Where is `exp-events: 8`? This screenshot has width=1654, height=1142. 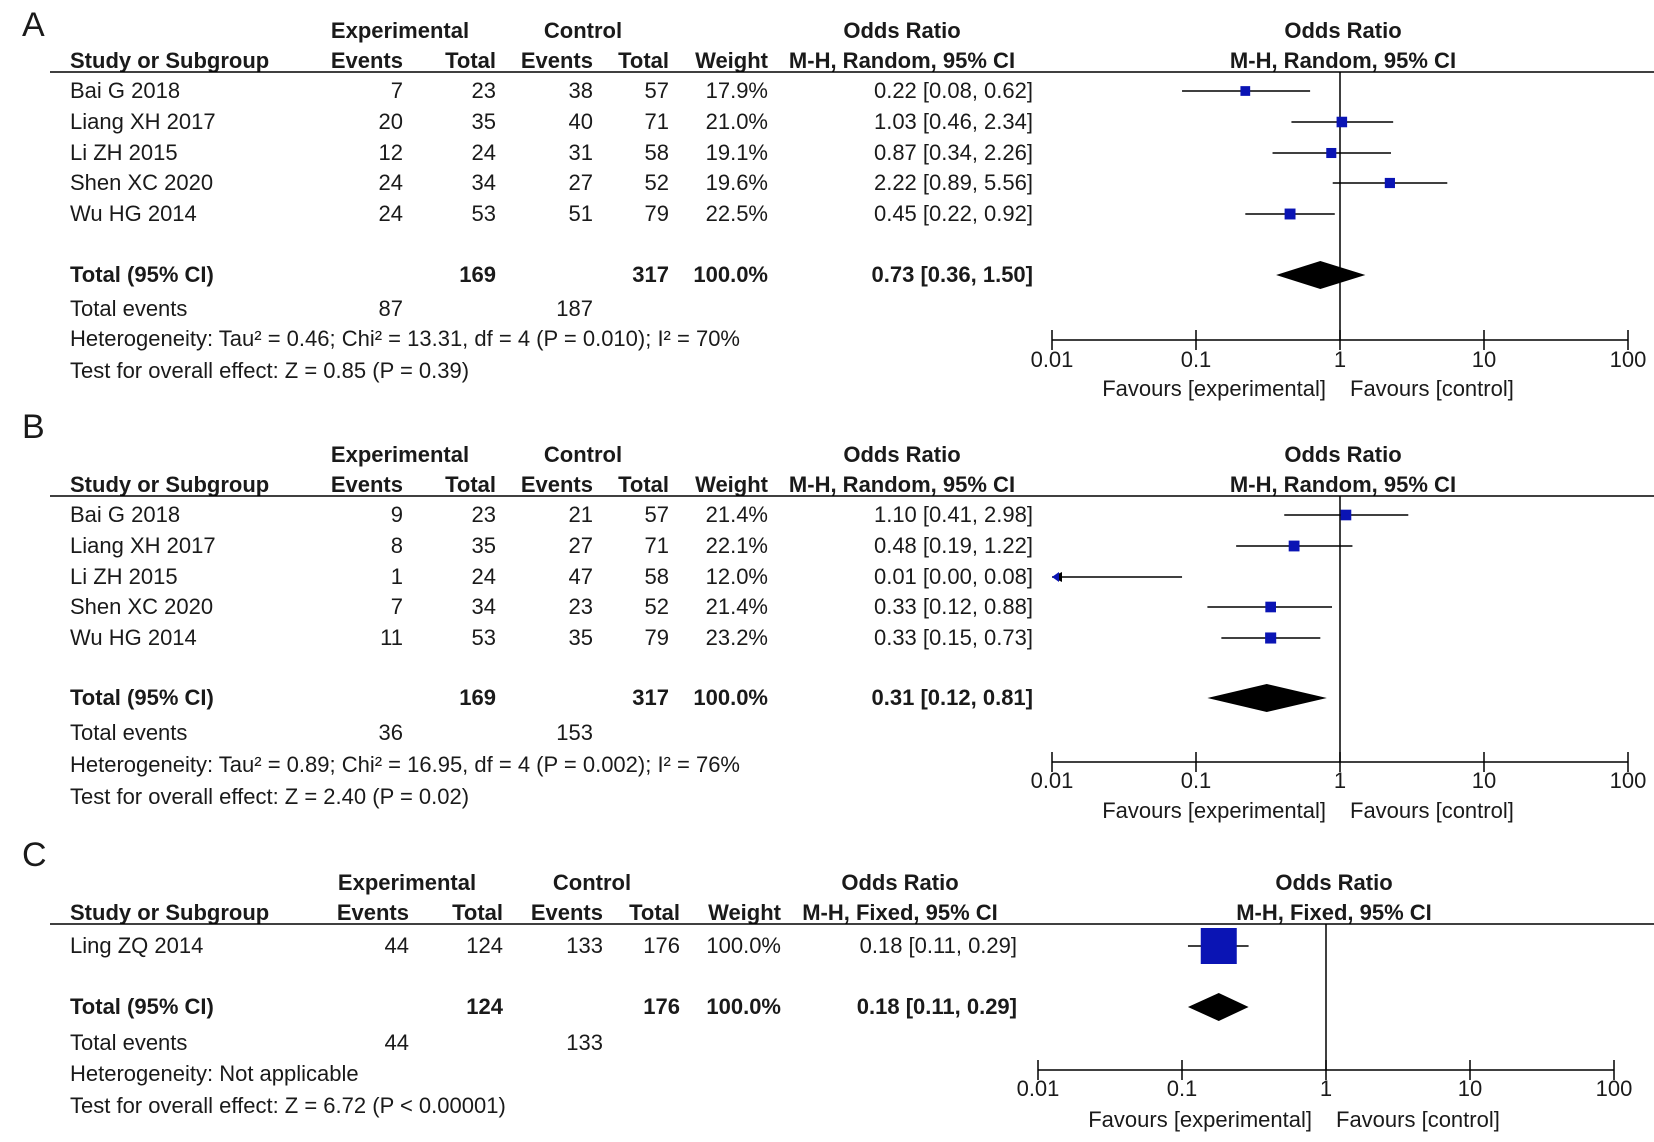
exp-events: 8 is located at coordinates (397, 545).